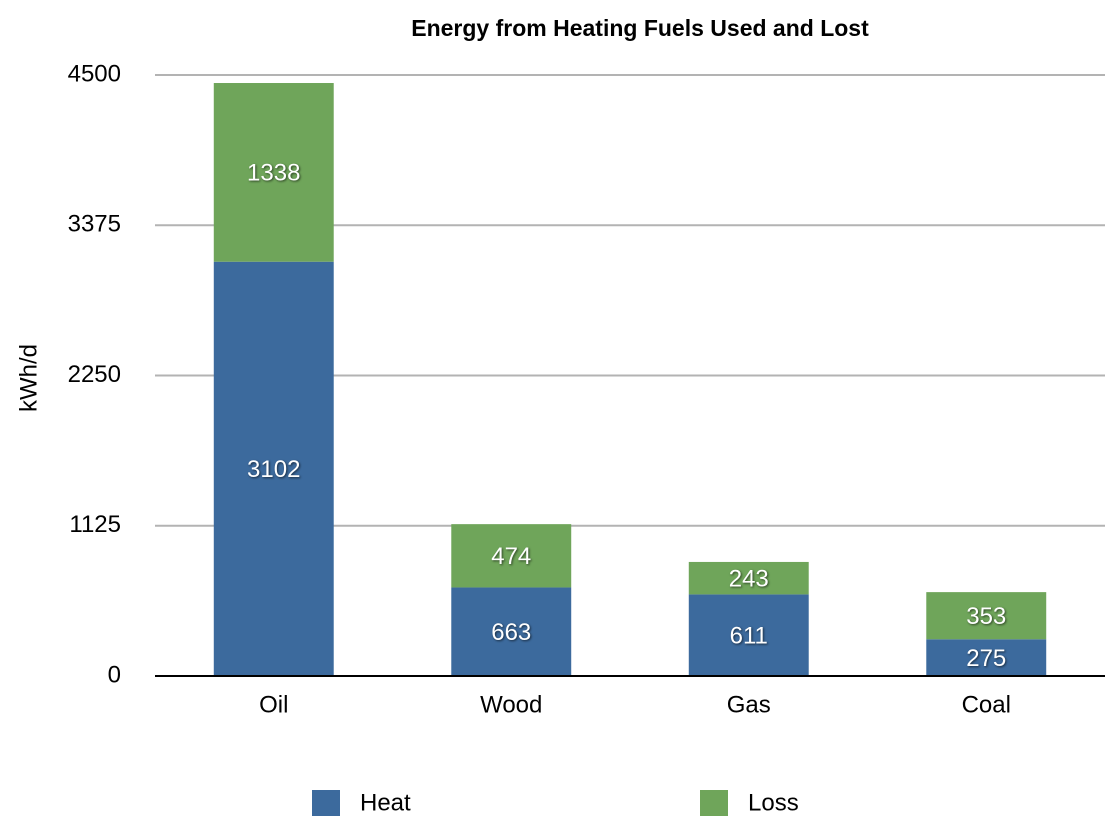  Describe the element at coordinates (773, 802) in the screenshot. I see `legend-label: Loss` at that location.